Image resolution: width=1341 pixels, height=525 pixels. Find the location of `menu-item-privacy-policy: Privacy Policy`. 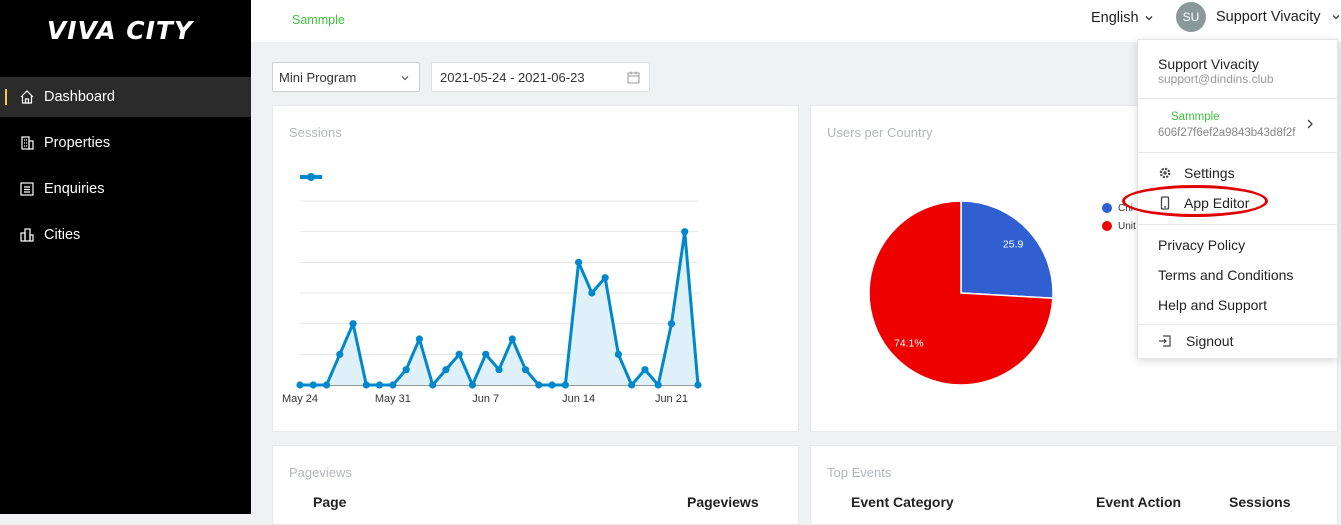

menu-item-privacy-policy: Privacy Policy is located at coordinates (1201, 245).